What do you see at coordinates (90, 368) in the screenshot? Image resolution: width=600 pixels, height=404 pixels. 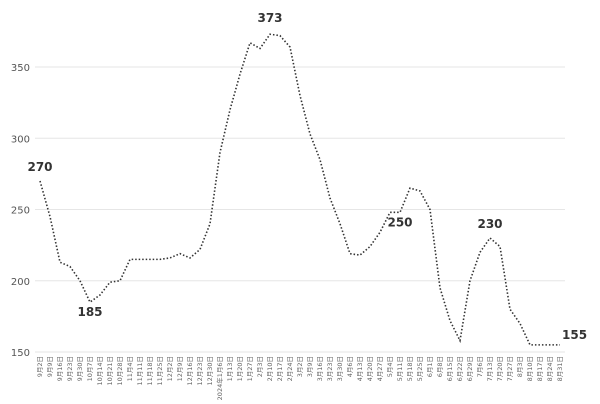 I see `x-tick-label: 10月7日` at bounding box center [90, 368].